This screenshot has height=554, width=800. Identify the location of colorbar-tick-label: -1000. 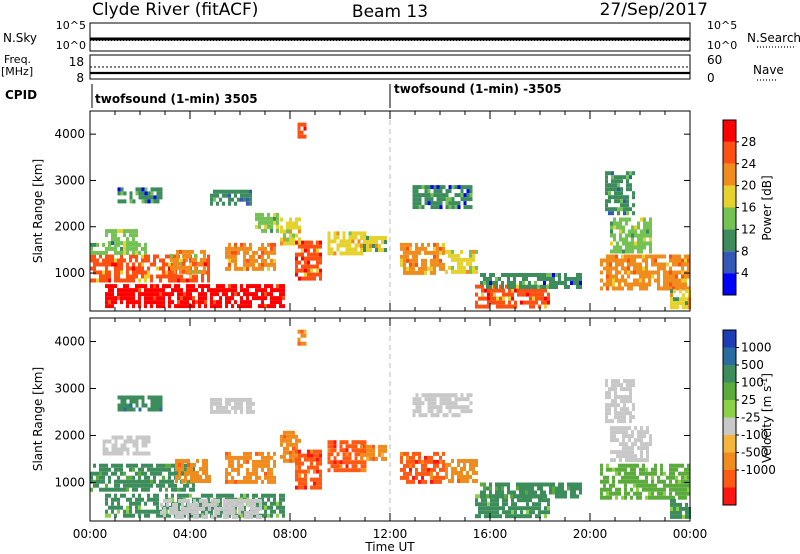
(758, 470).